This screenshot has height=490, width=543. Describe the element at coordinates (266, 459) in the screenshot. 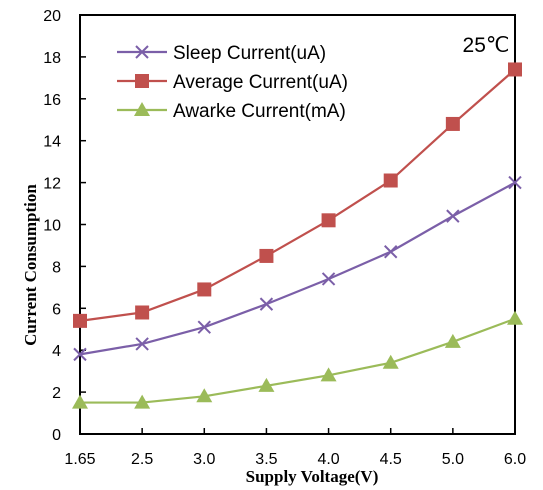

I see `x-tick-label: 3.5` at that location.